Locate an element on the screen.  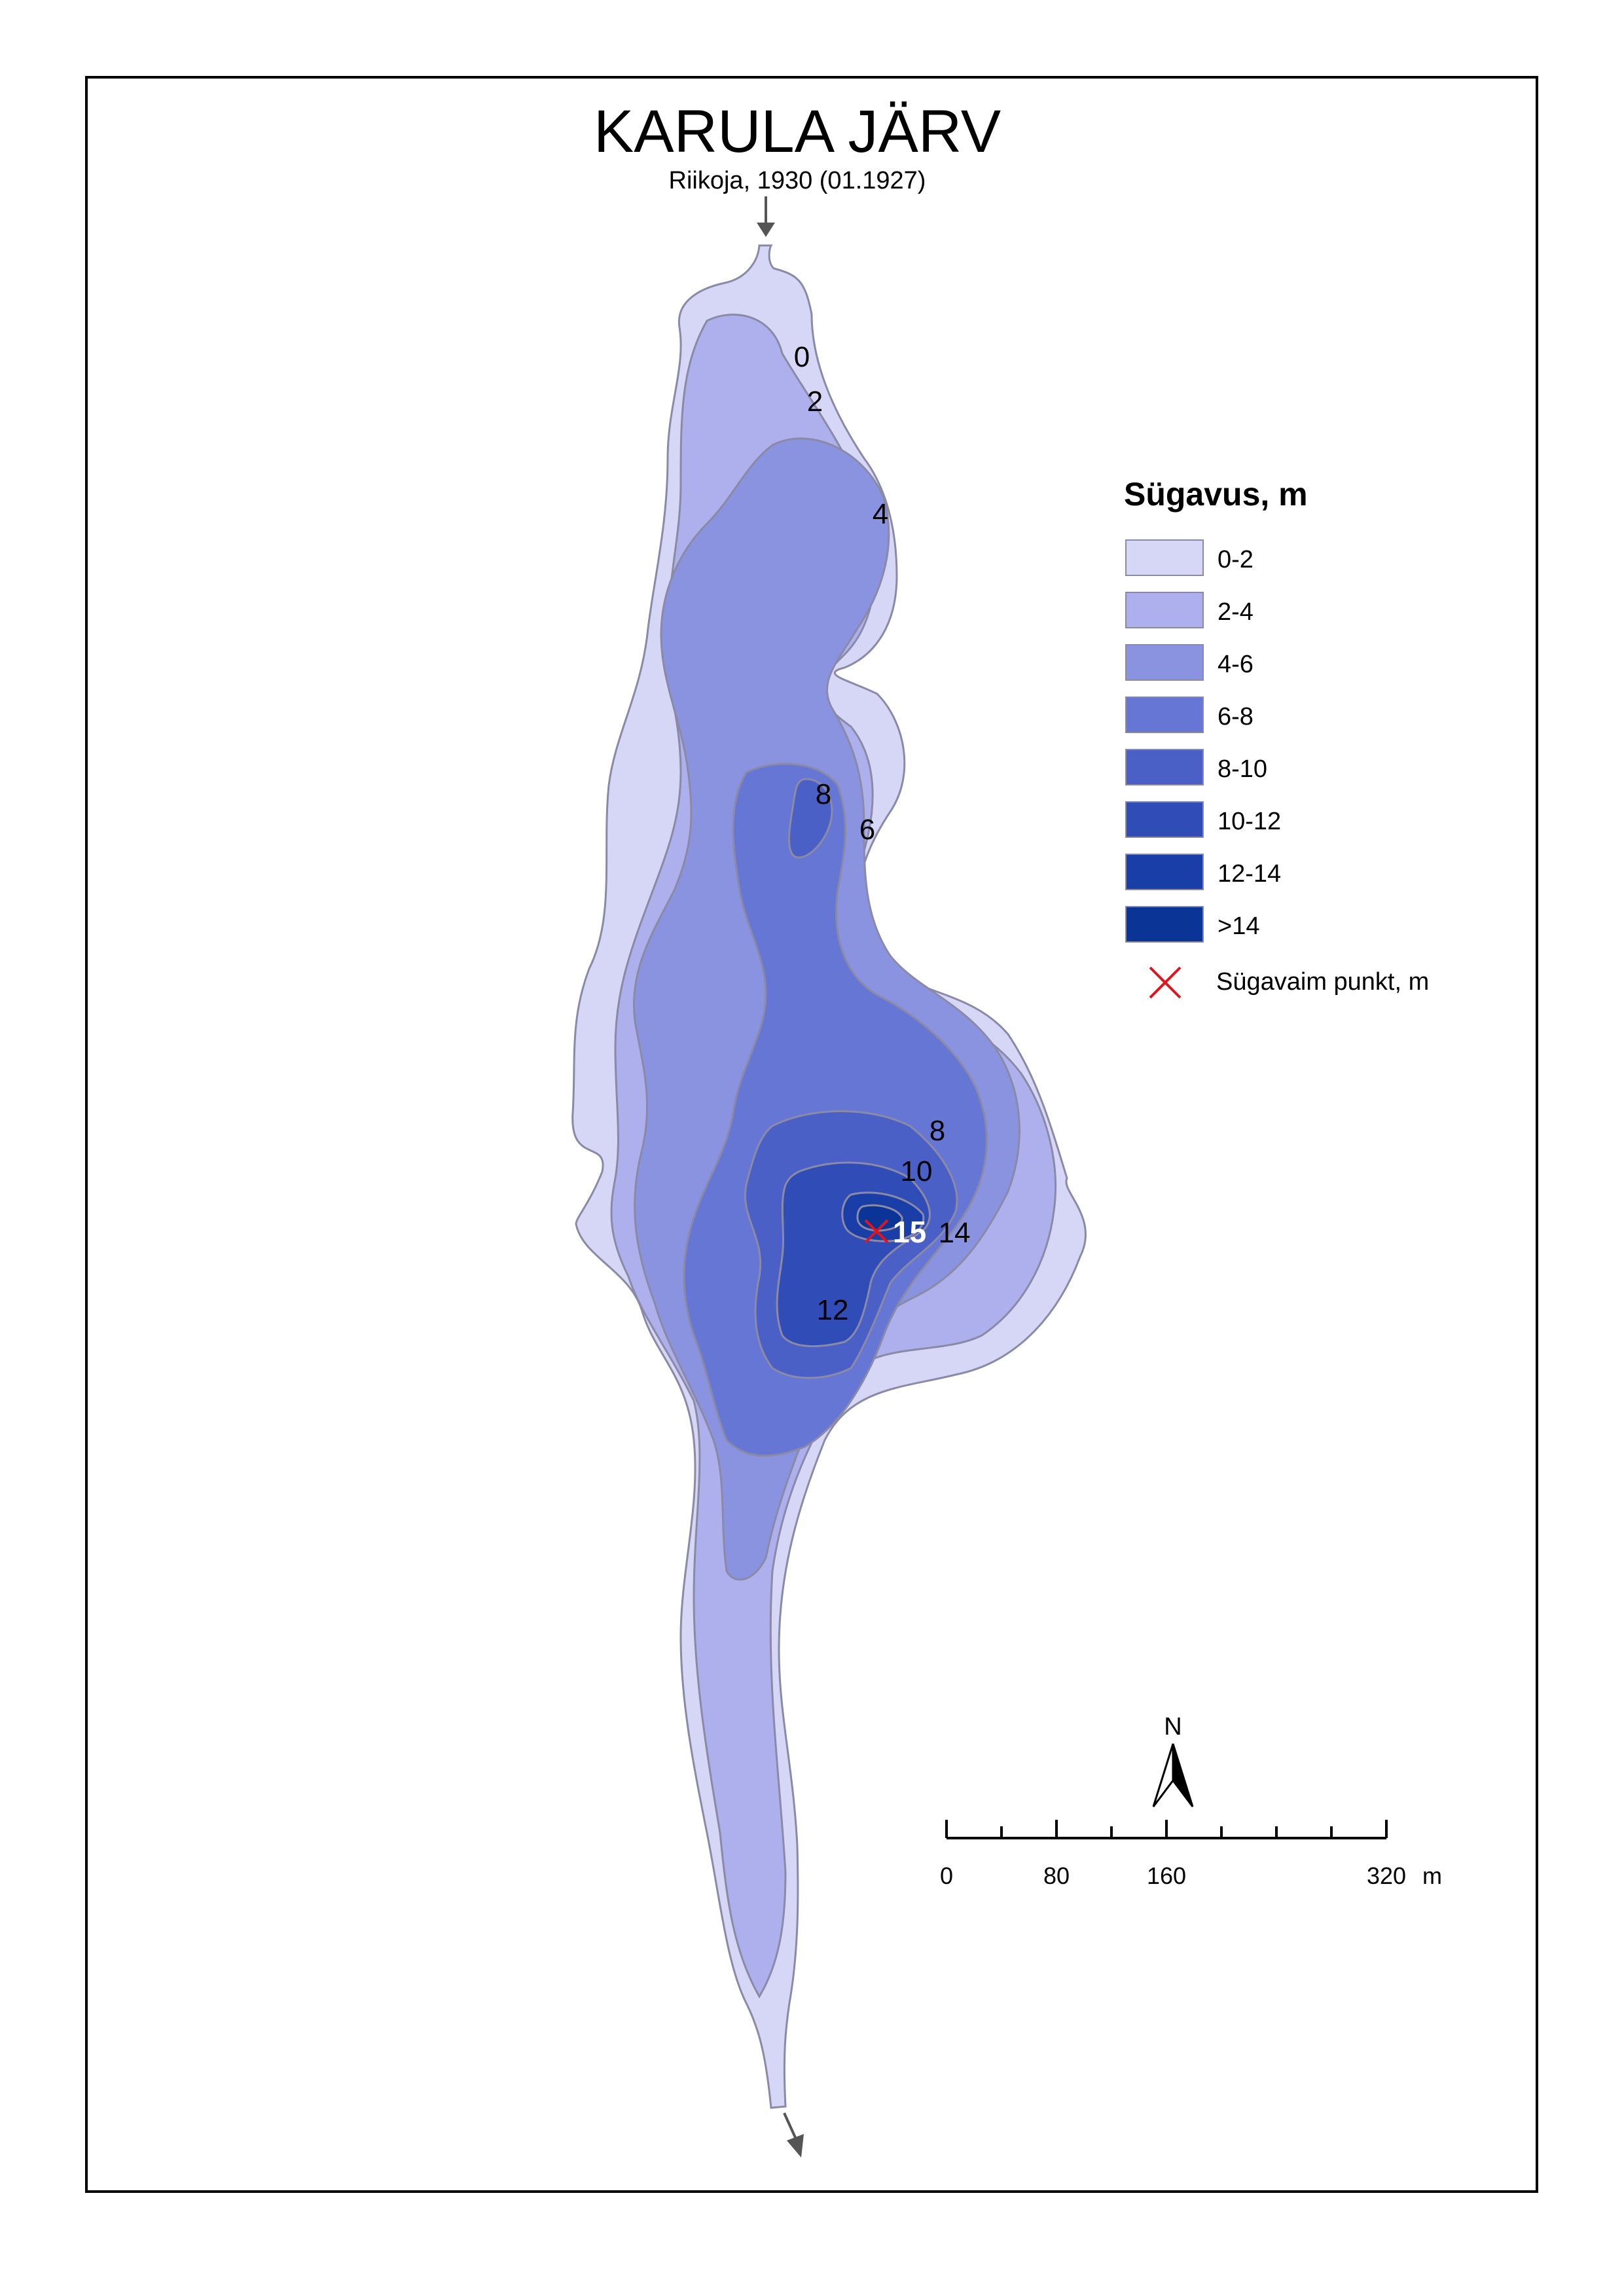
contour-label-10: 10 is located at coordinates (917, 1171).